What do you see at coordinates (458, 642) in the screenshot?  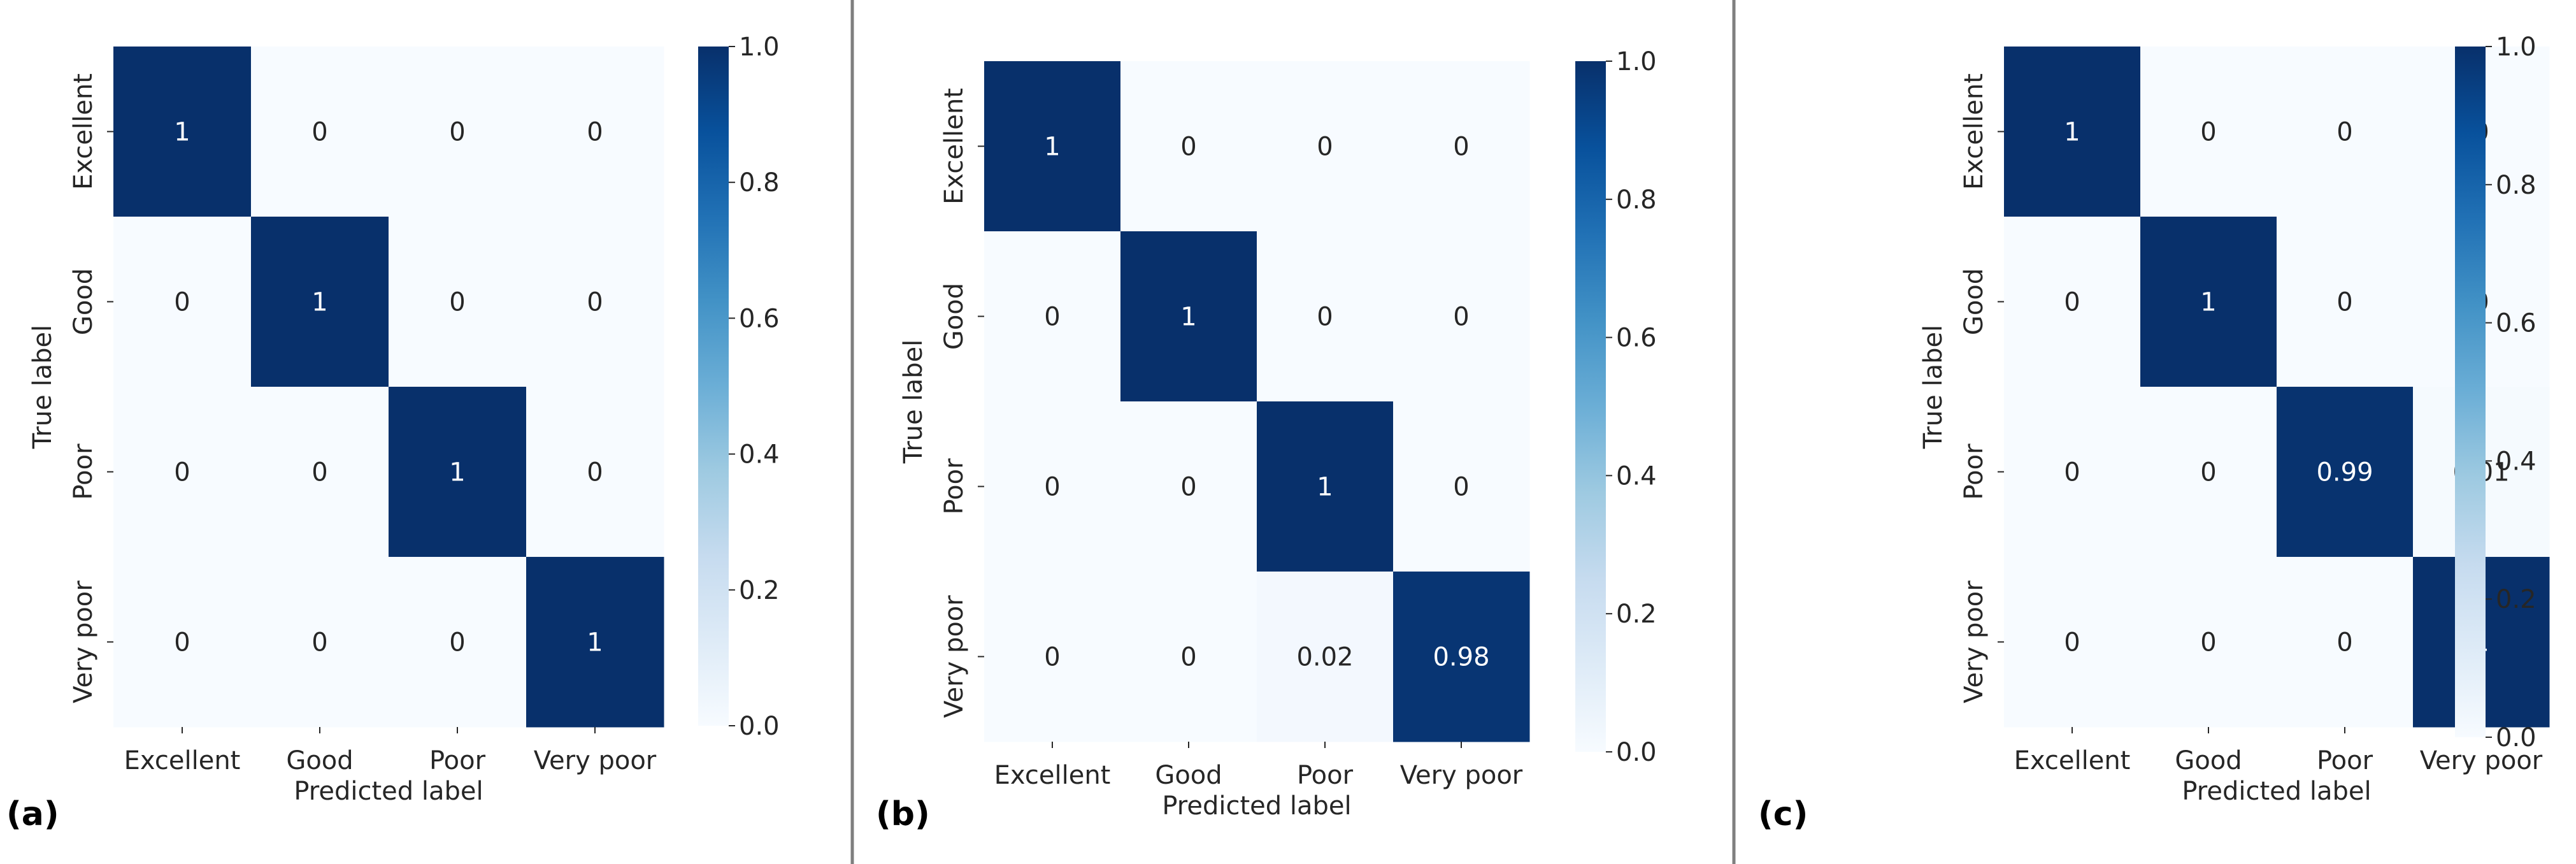 I see `heatmap-cell-very-poor-poor` at bounding box center [458, 642].